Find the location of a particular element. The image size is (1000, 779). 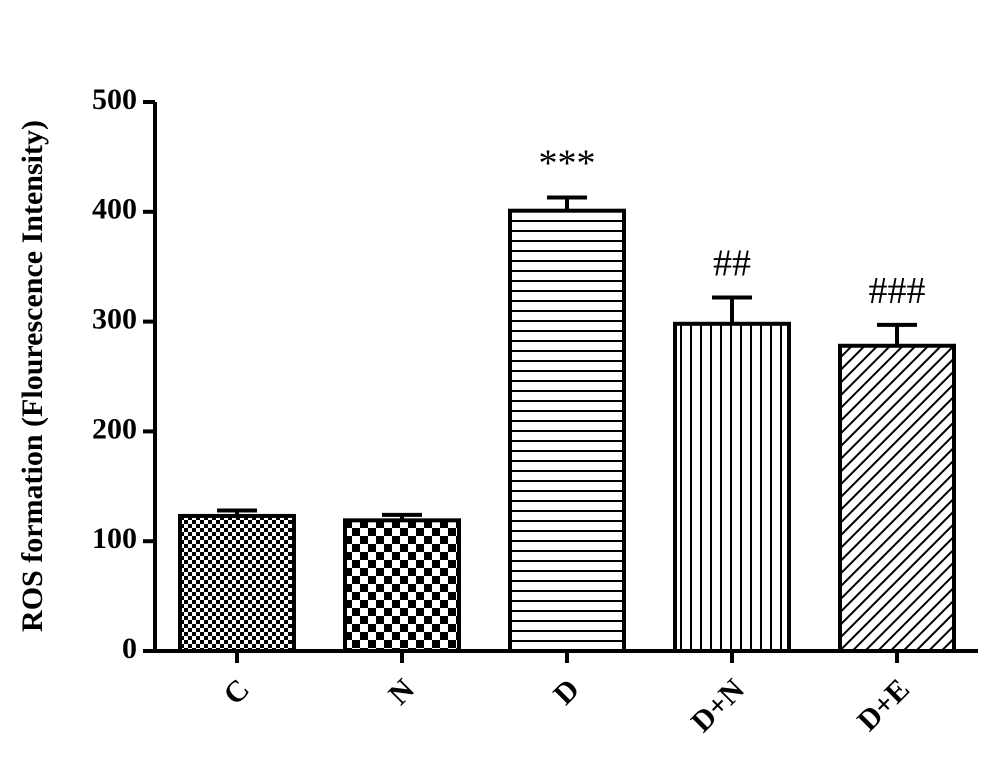

y-tick-label: 0 is located at coordinates (129, 648).